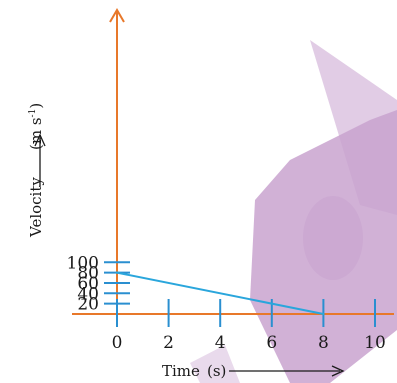  What do you see at coordinates (88, 294) in the screenshot?
I see `y-tick-label: 40` at bounding box center [88, 294].